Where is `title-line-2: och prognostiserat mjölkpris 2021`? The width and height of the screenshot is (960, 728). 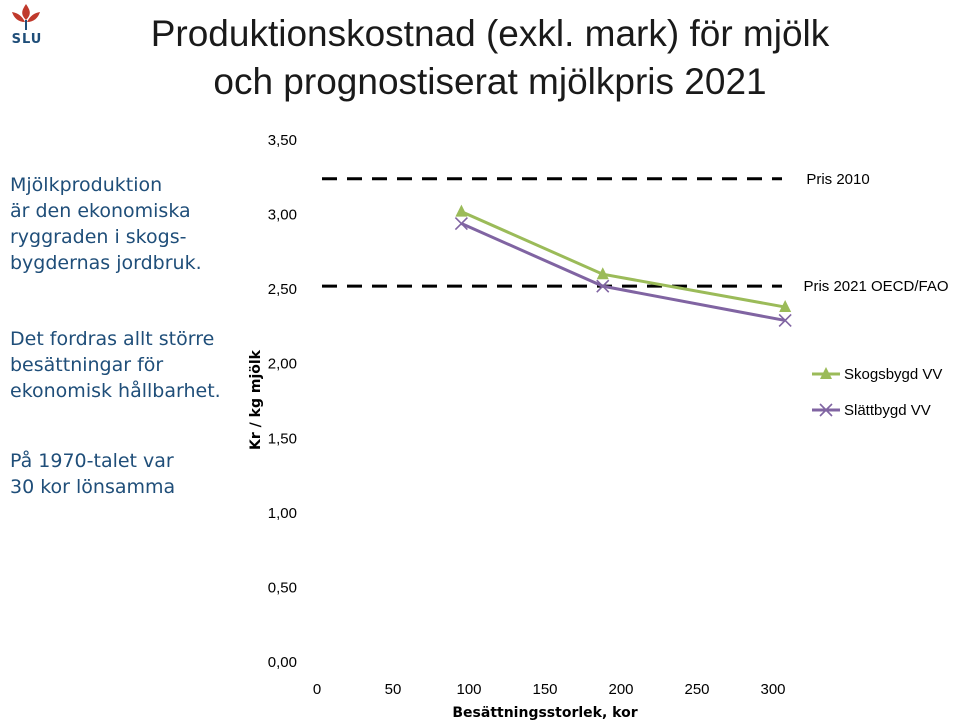 title-line-2: och prognostiserat mjölkpris 2021 is located at coordinates (490, 81).